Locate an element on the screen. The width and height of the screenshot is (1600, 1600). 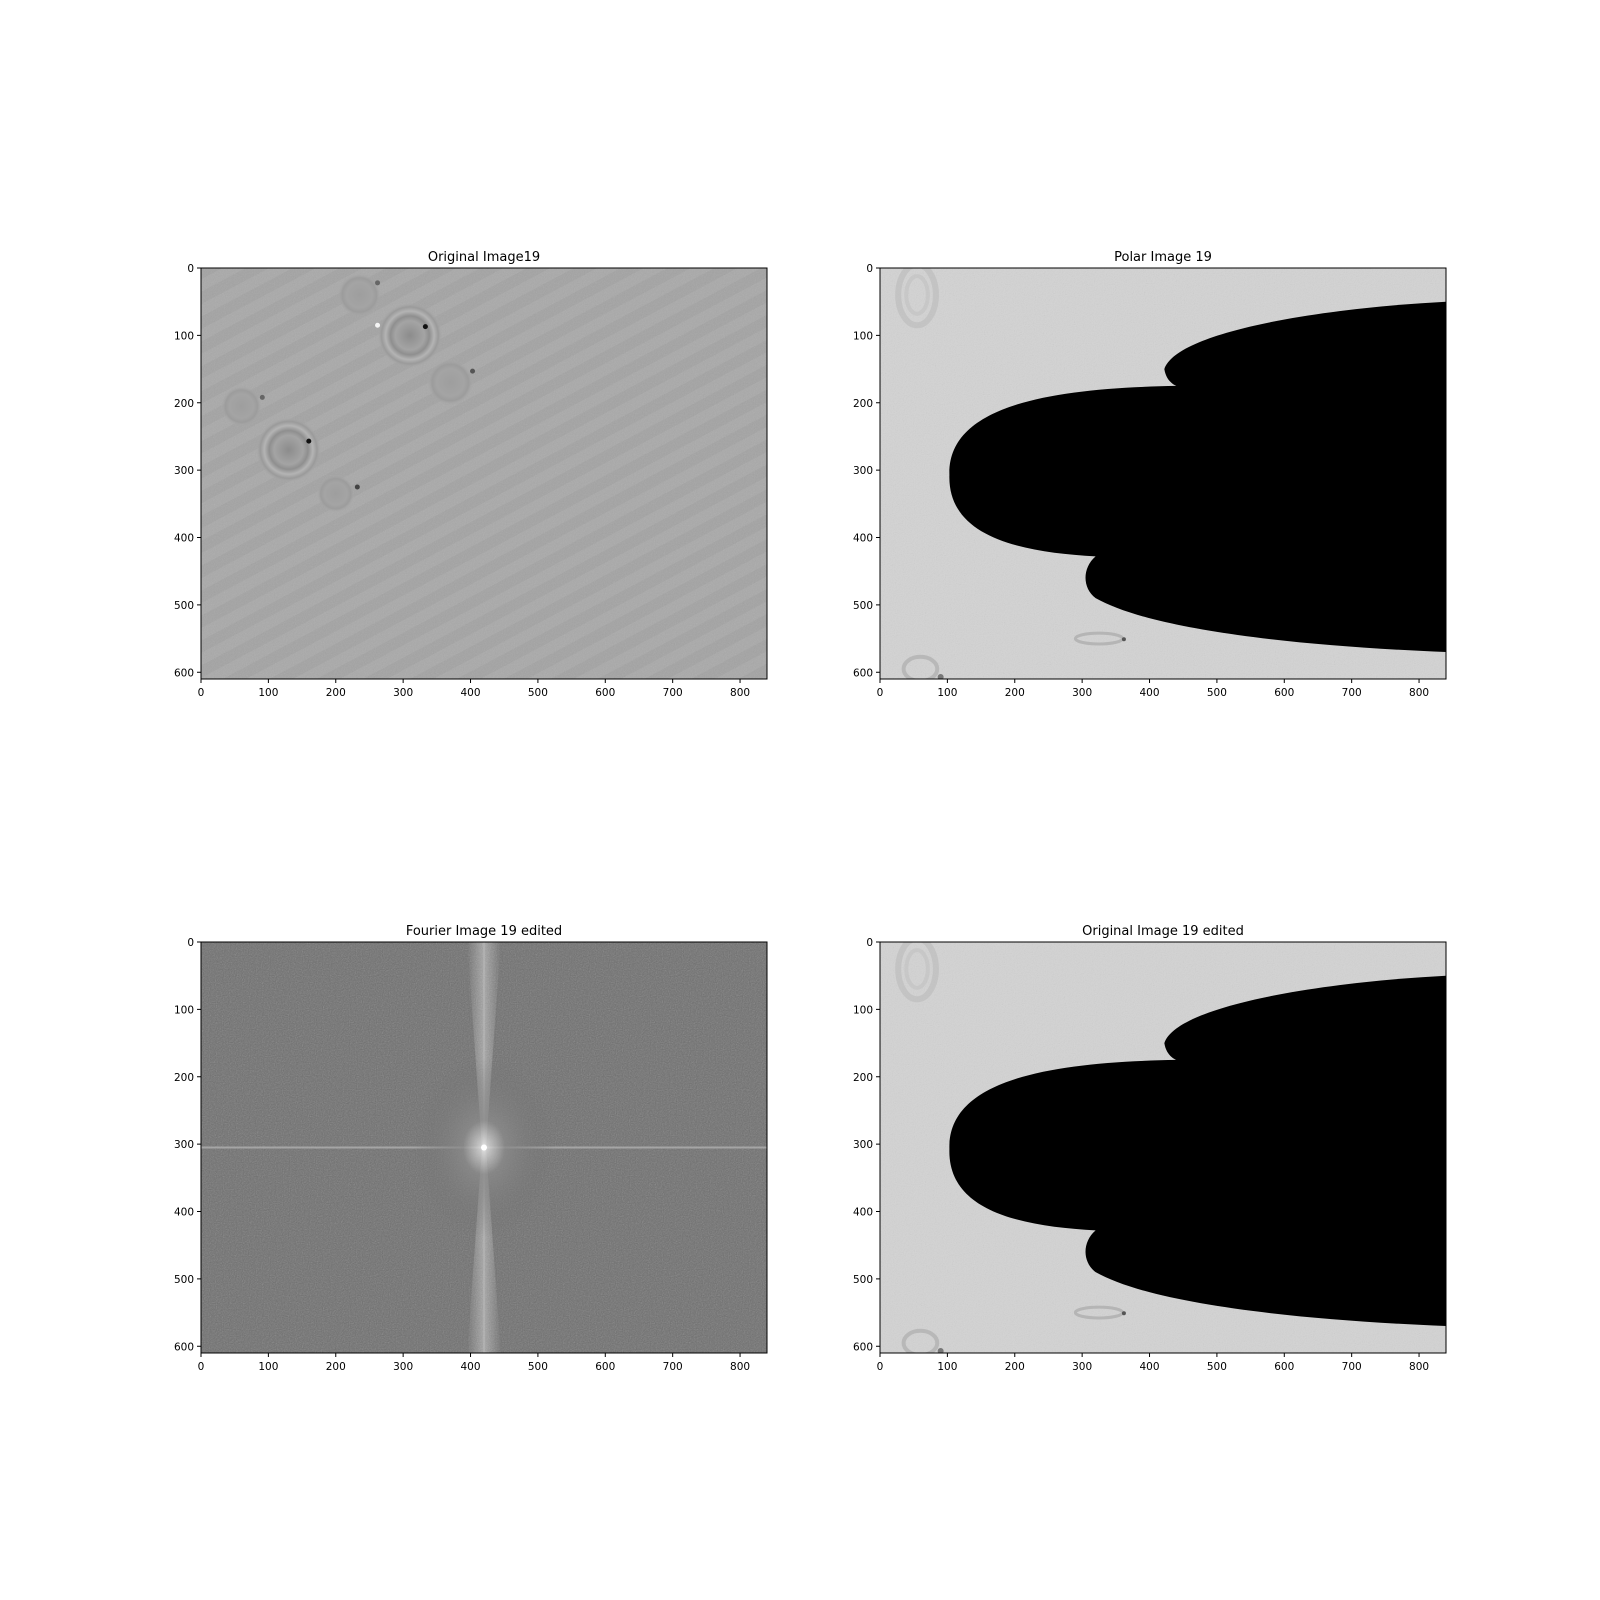
dc-peak is located at coordinates (484, 1147).